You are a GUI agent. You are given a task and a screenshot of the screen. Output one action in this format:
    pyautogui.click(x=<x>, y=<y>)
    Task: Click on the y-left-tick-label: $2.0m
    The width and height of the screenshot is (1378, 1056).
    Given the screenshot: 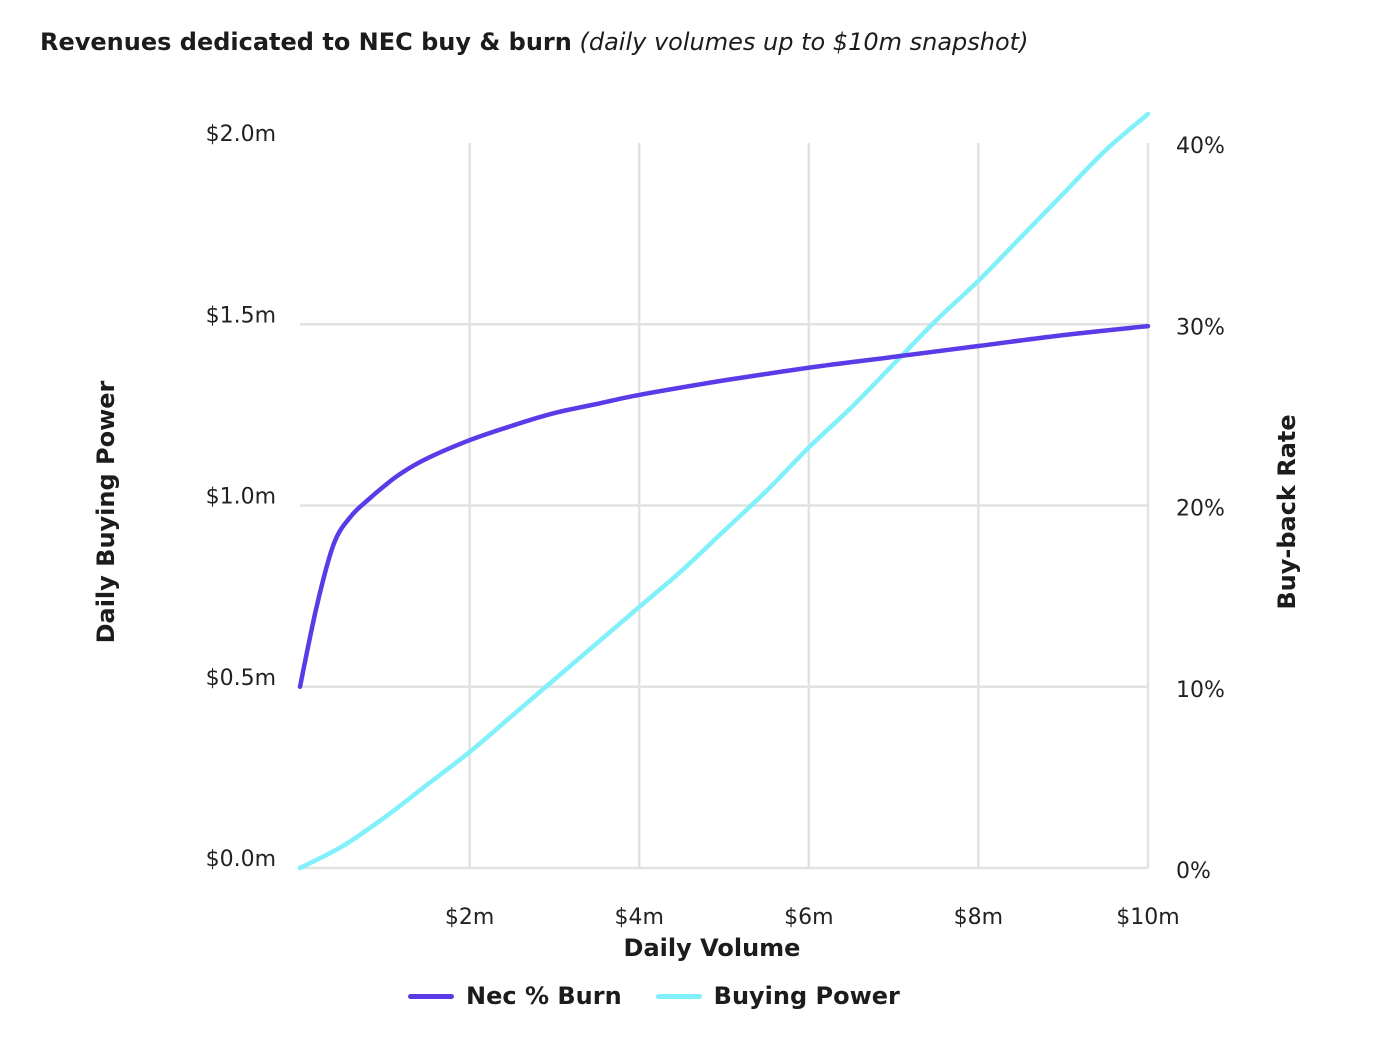 What is the action you would take?
    pyautogui.click(x=241, y=134)
    